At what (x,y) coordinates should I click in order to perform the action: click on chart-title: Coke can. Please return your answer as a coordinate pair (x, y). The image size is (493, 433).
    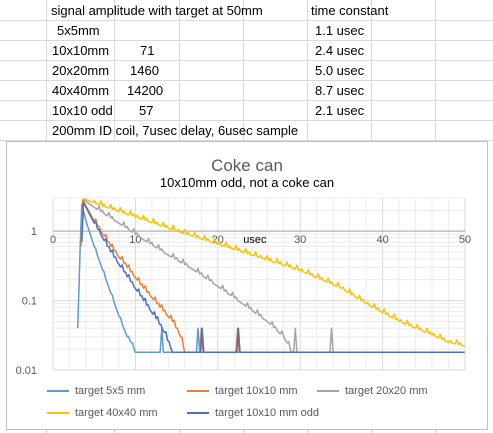
    Looking at the image, I should click on (247, 165).